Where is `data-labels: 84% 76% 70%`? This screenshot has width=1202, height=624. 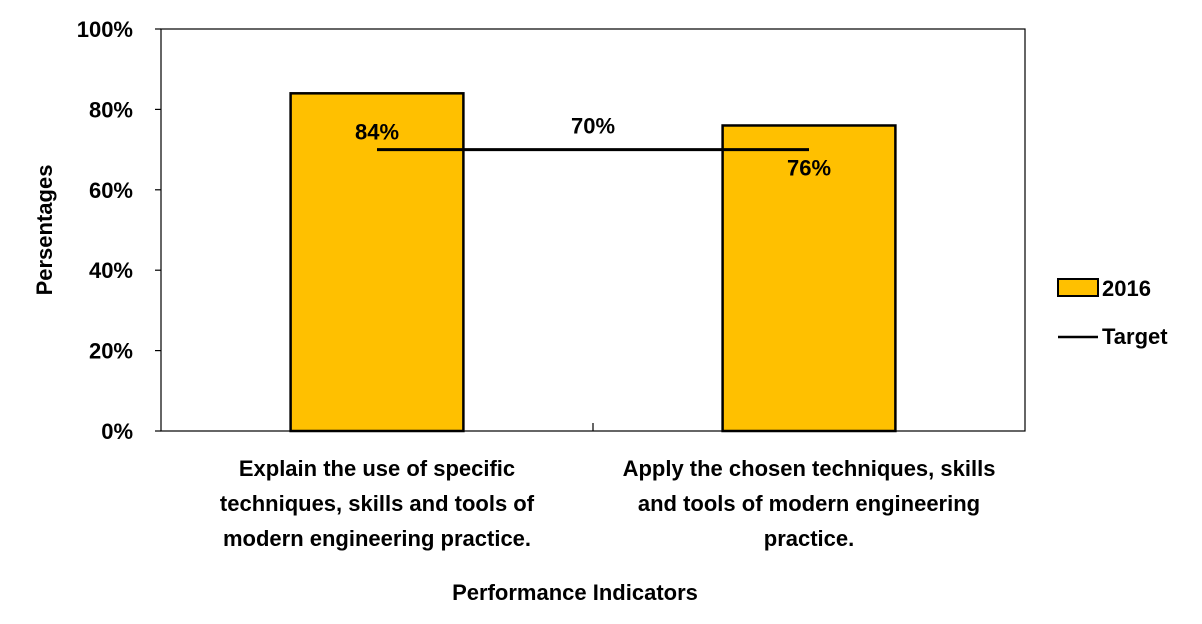
data-labels: 84% 76% 70% is located at coordinates (593, 147).